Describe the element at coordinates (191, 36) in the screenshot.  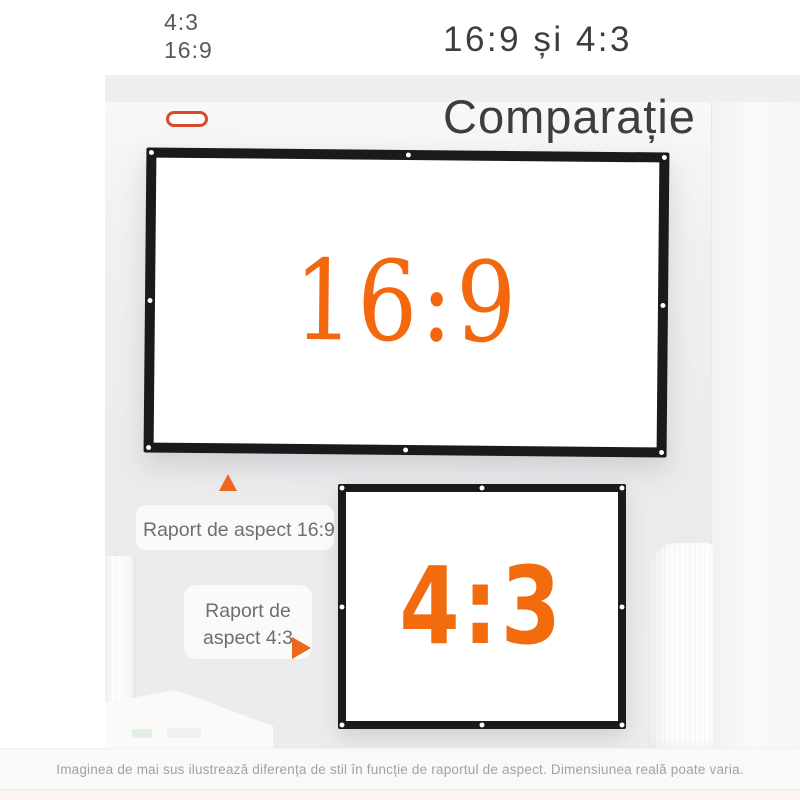
I see `aspect-ratio-badge: 4:3 16:9` at that location.